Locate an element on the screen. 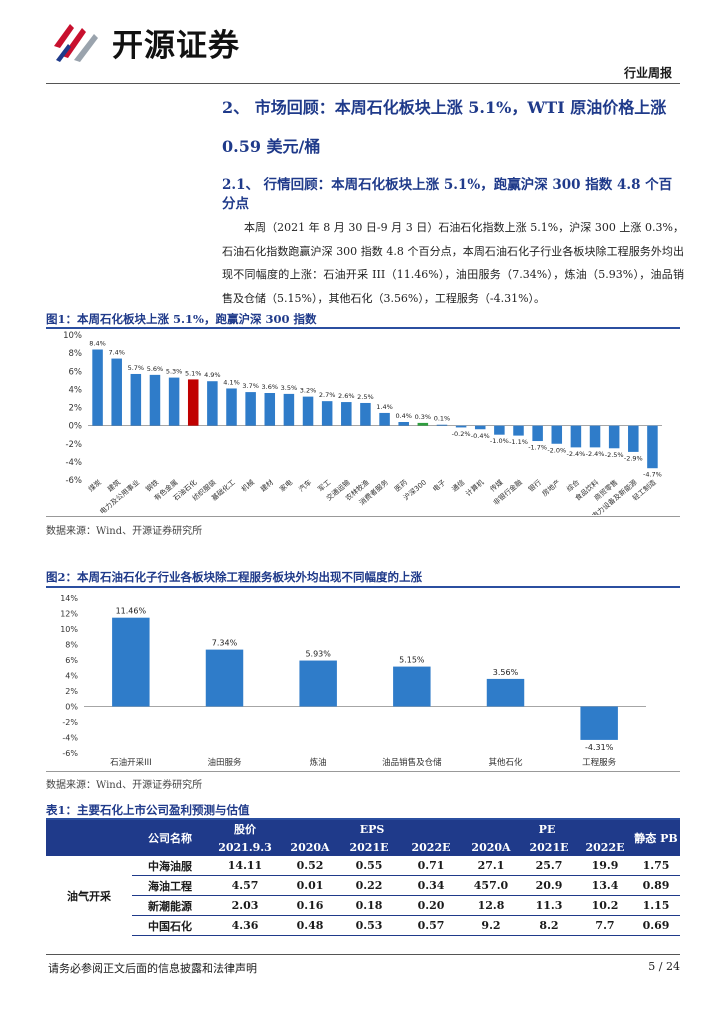 This screenshot has width=724, height=1024. table-header-pb: 静态 PB is located at coordinates (656, 838).